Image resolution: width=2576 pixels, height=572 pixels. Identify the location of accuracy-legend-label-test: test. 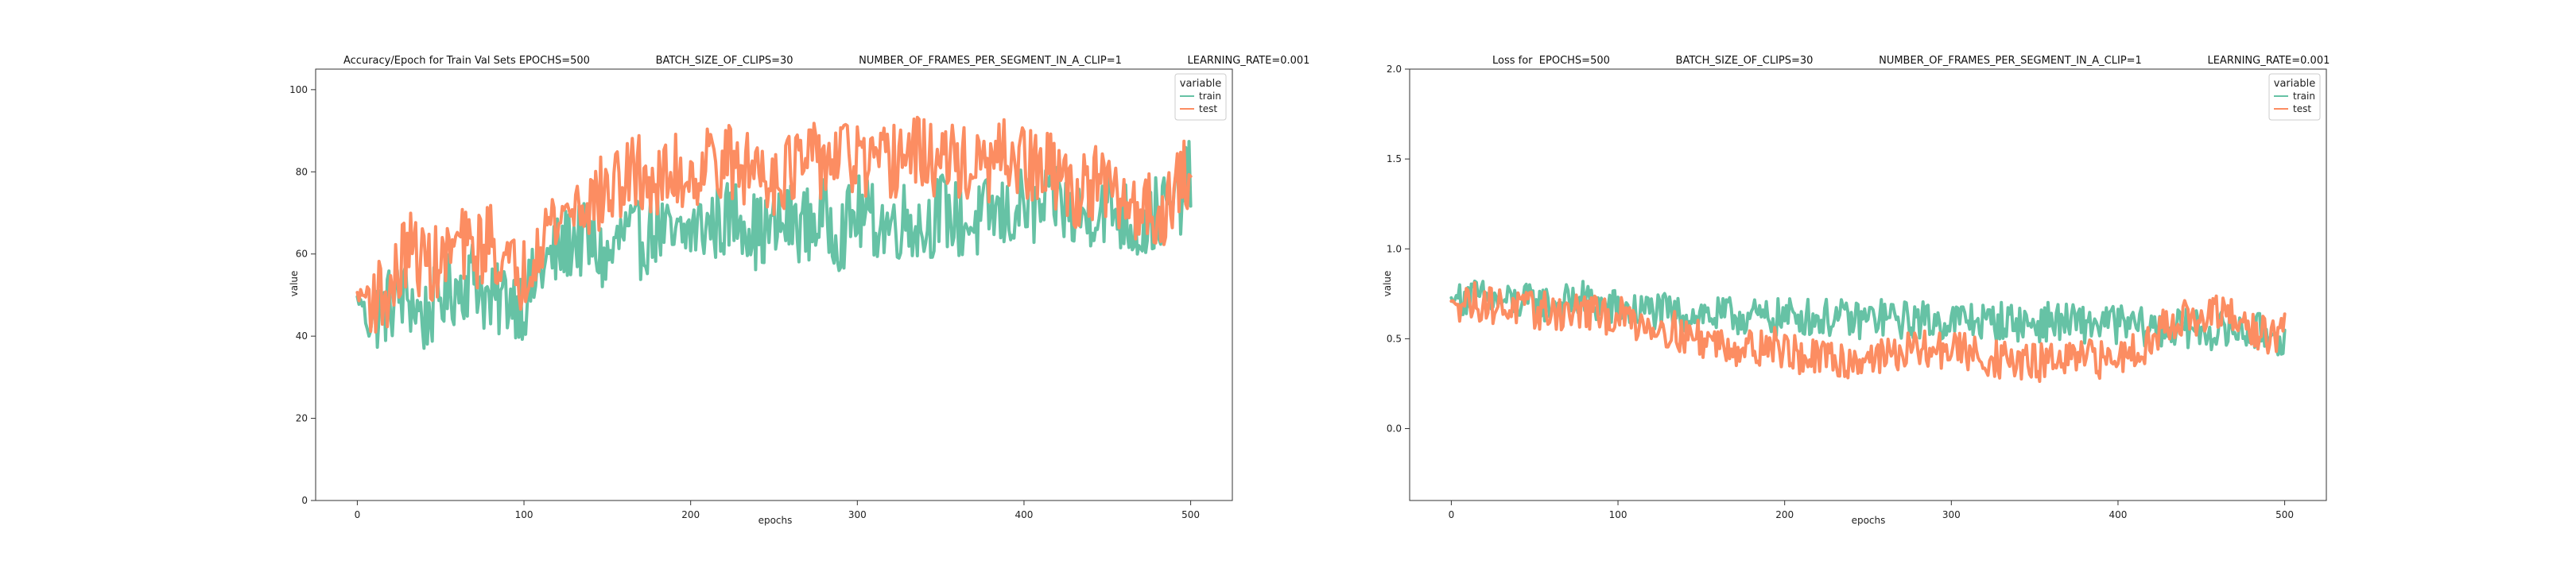
(1208, 108).